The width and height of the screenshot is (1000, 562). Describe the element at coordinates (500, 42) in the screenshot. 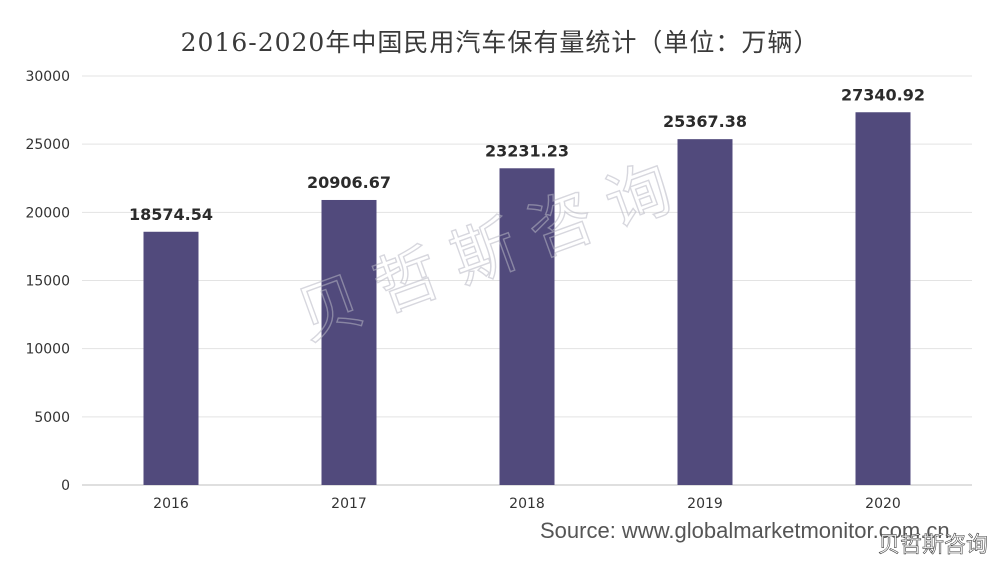

I see `chart-title: 2016-2020年中国民用汽车保有量统计（单位：万辆）` at that location.